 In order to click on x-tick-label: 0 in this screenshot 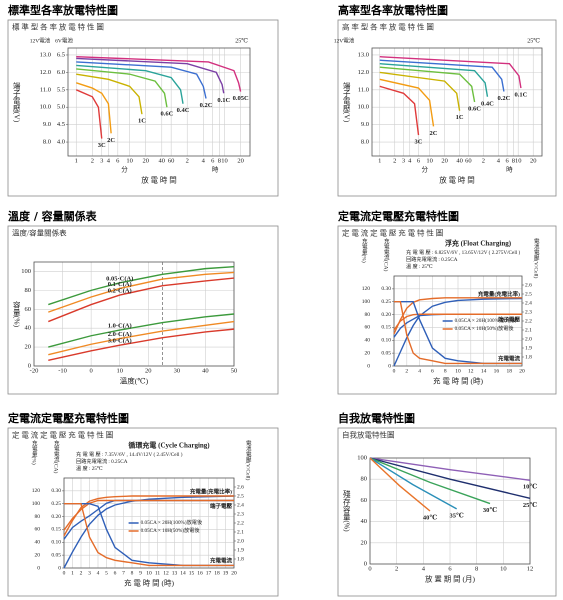, I will do `click(64, 573)`.